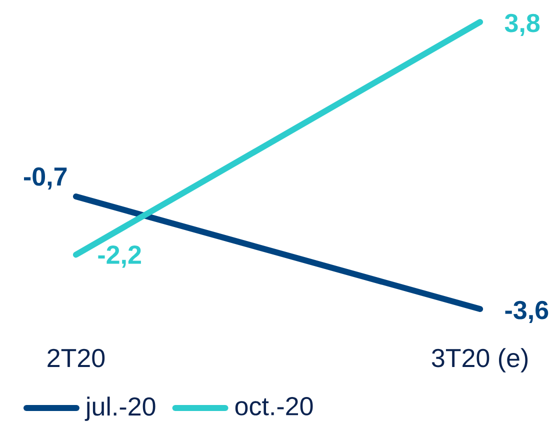 The height and width of the screenshot is (423, 554). I want to click on data-label: -3,6, so click(526, 312).